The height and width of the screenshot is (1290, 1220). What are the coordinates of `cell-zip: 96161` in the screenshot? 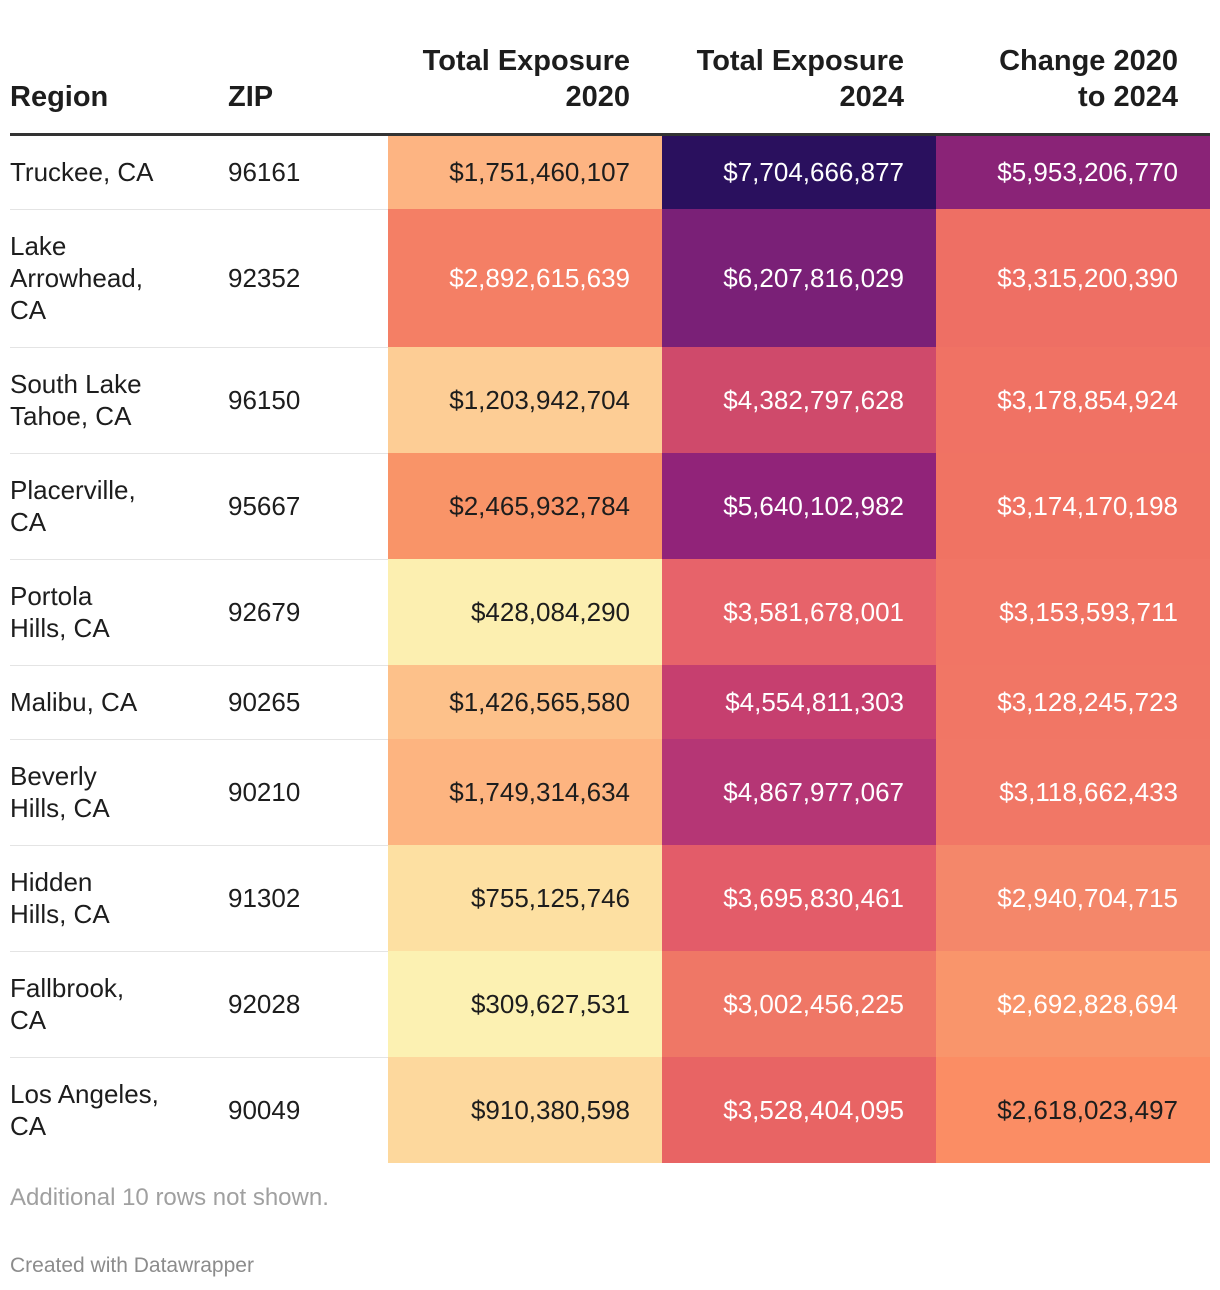 It's located at (308, 172).